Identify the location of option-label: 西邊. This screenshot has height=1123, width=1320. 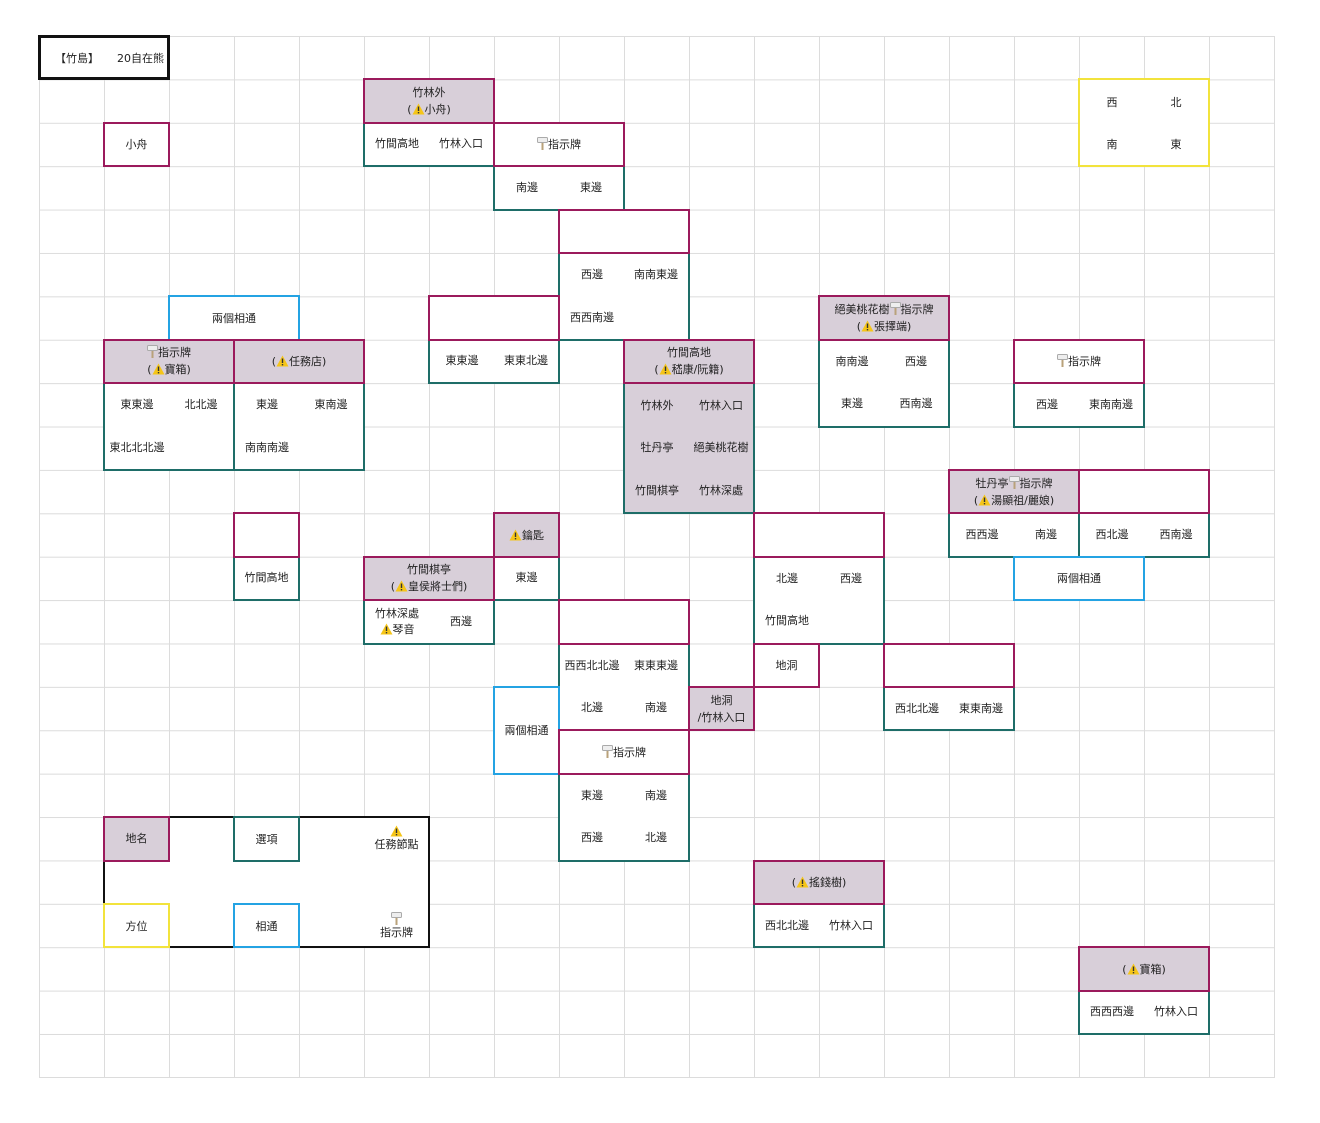
(461, 621).